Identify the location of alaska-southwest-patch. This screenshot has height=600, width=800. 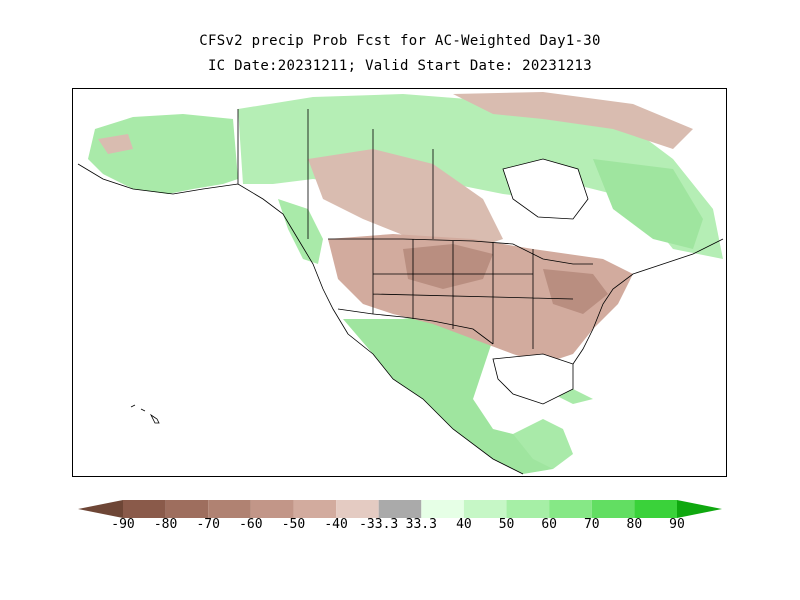
(115, 144).